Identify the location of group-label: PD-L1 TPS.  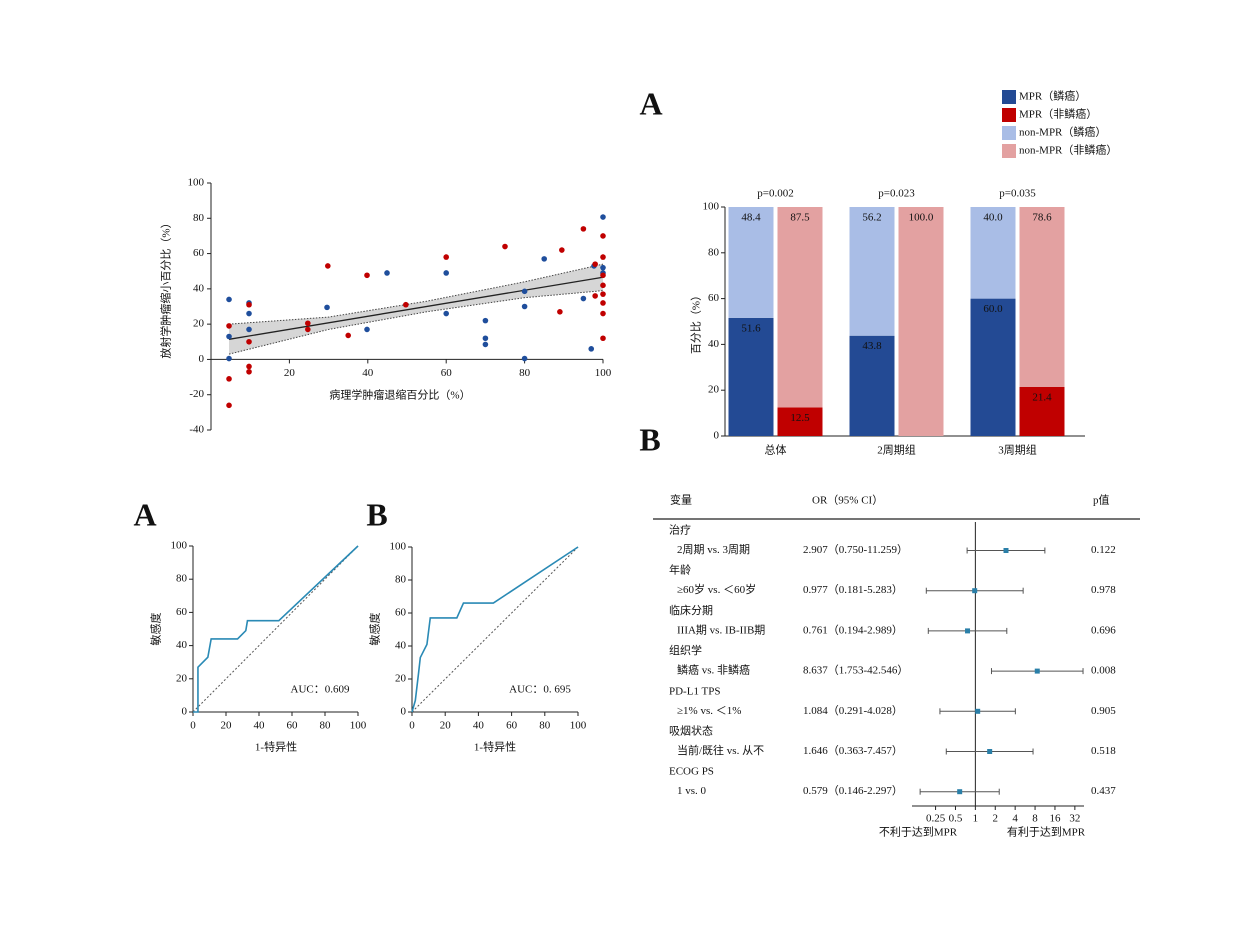
(694, 691).